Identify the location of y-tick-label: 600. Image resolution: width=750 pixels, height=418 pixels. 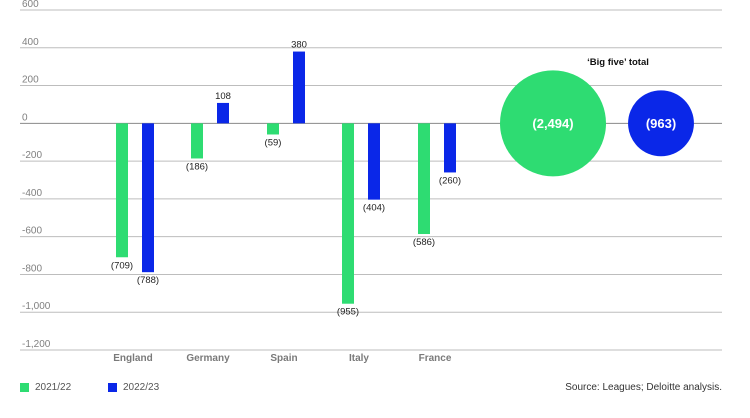
(30, 5).